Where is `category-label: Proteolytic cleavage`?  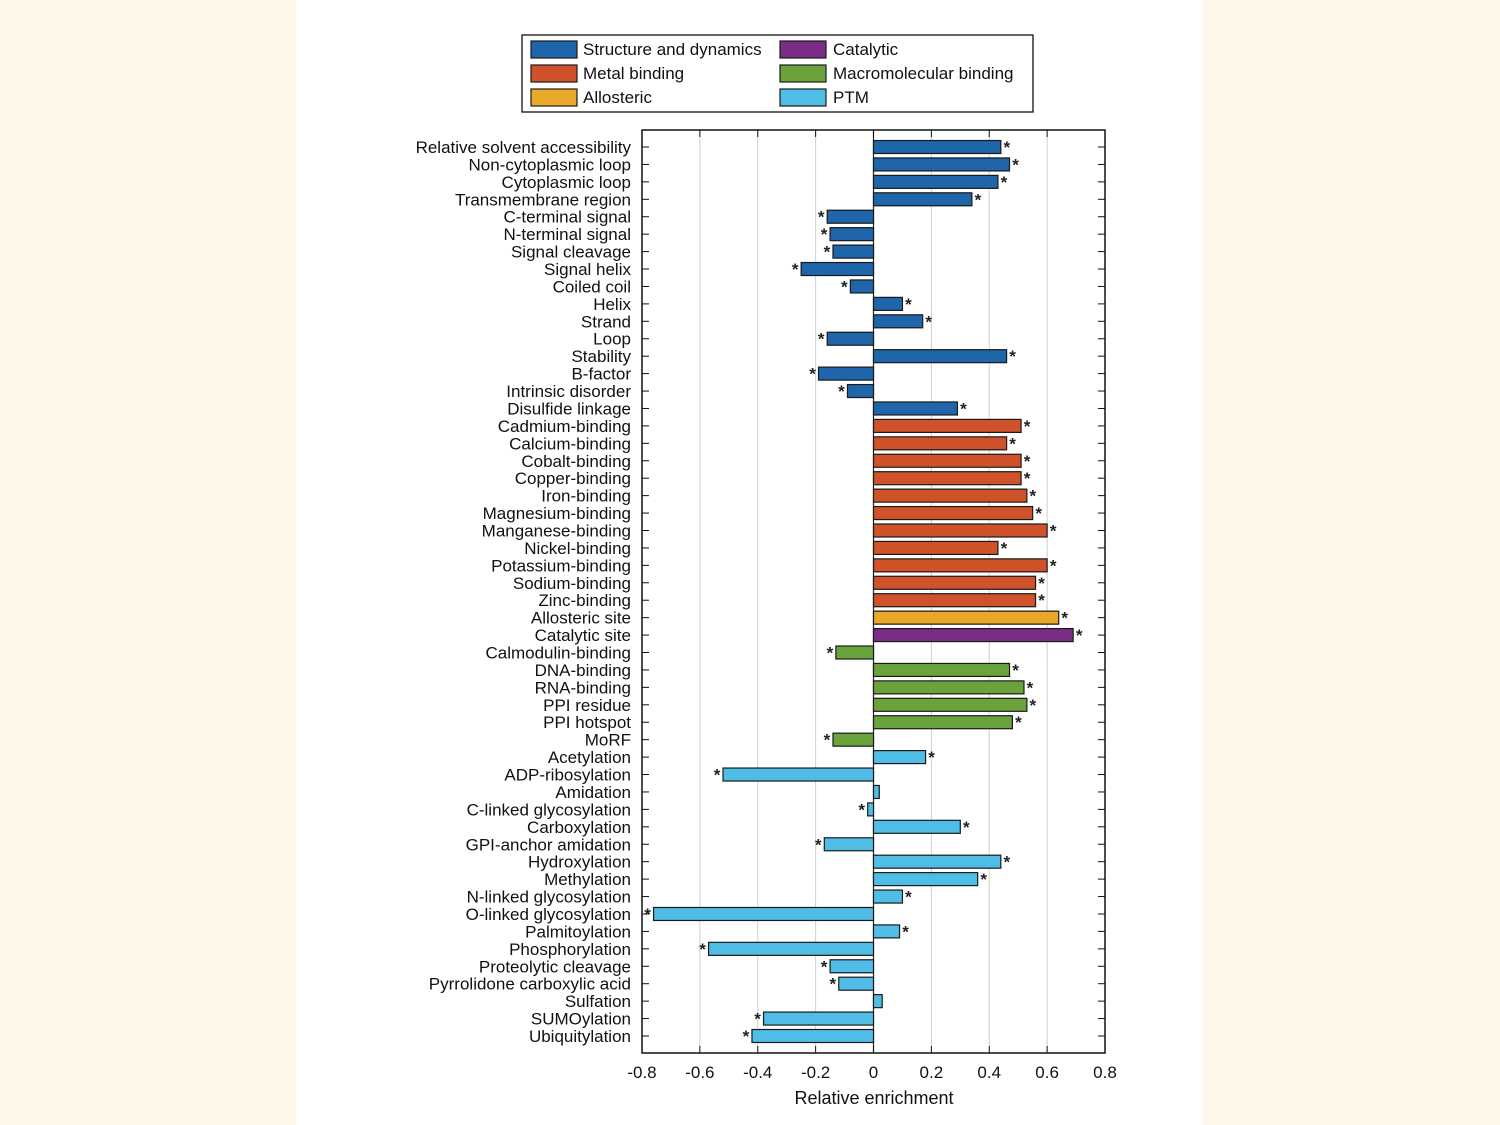
category-label: Proteolytic cleavage is located at coordinates (555, 966).